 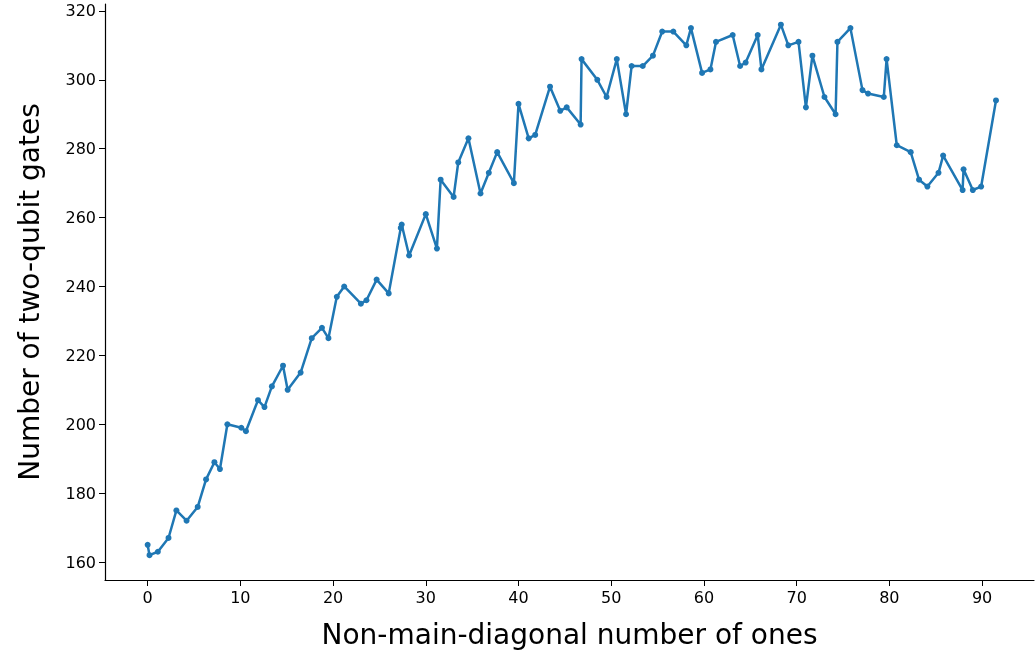 I want to click on y-tick-label: 220, so click(x=80, y=355).